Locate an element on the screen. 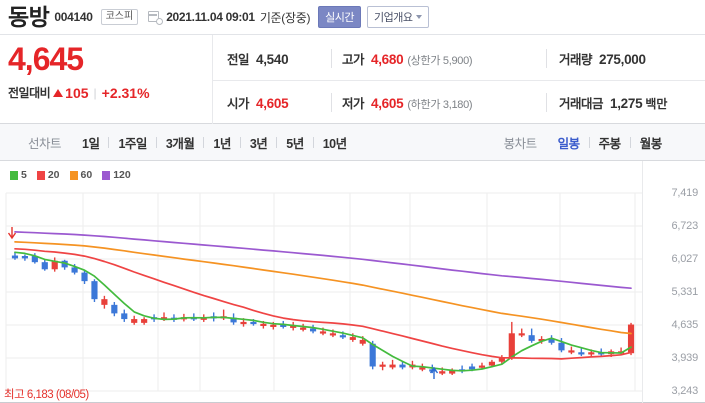 Image resolution: width=705 pixels, height=403 pixels. legend-label: 20 is located at coordinates (53, 175).